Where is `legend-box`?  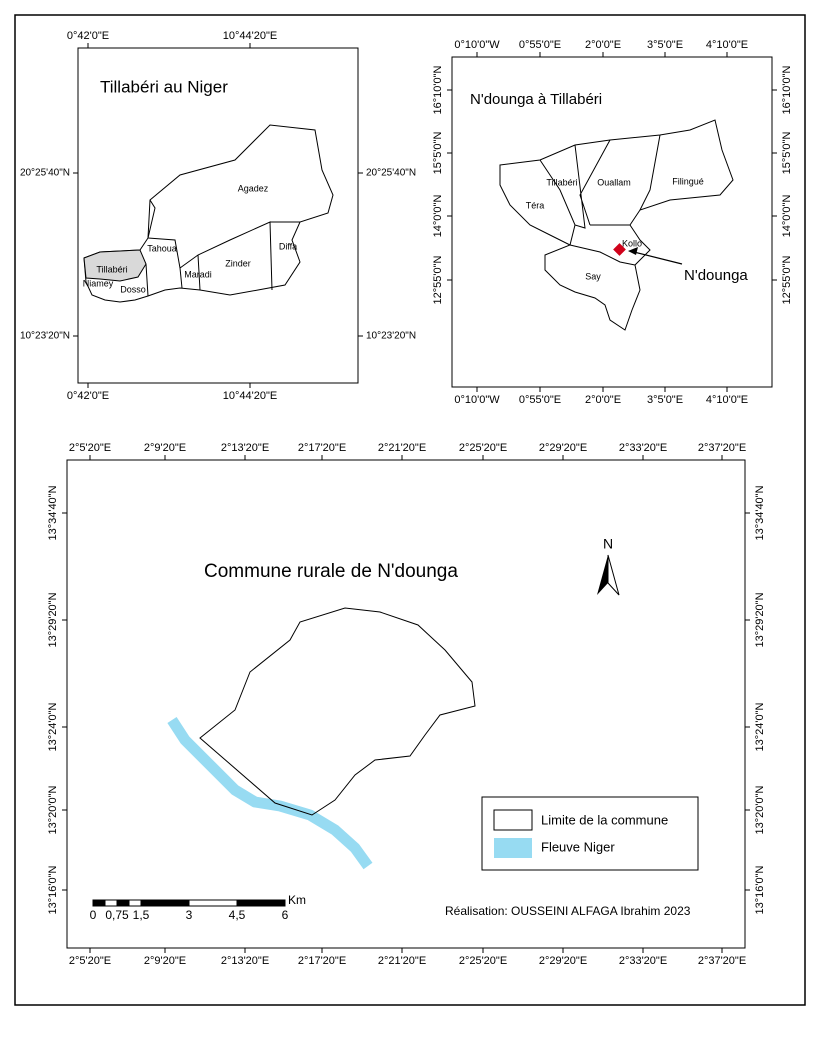
legend-box is located at coordinates (590, 833).